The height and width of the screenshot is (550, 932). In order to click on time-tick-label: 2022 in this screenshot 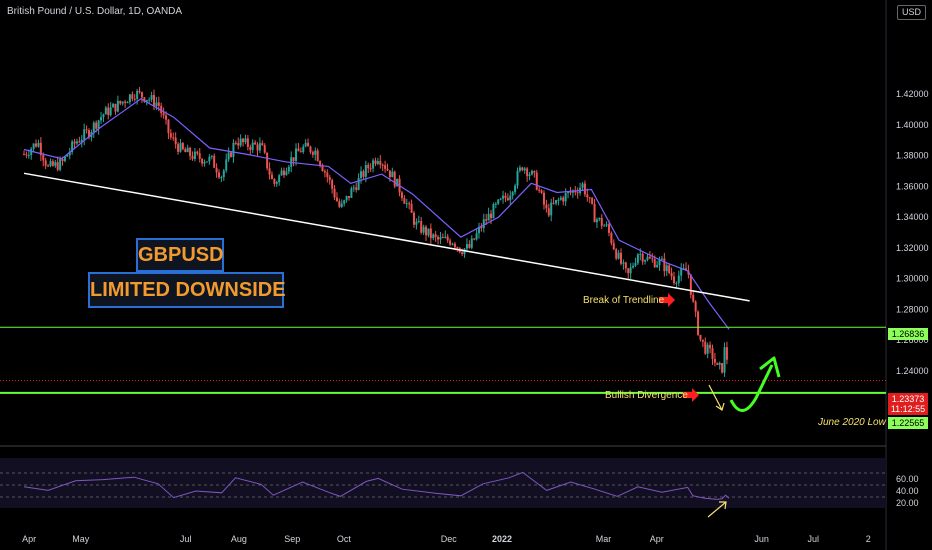, I will do `click(502, 539)`.